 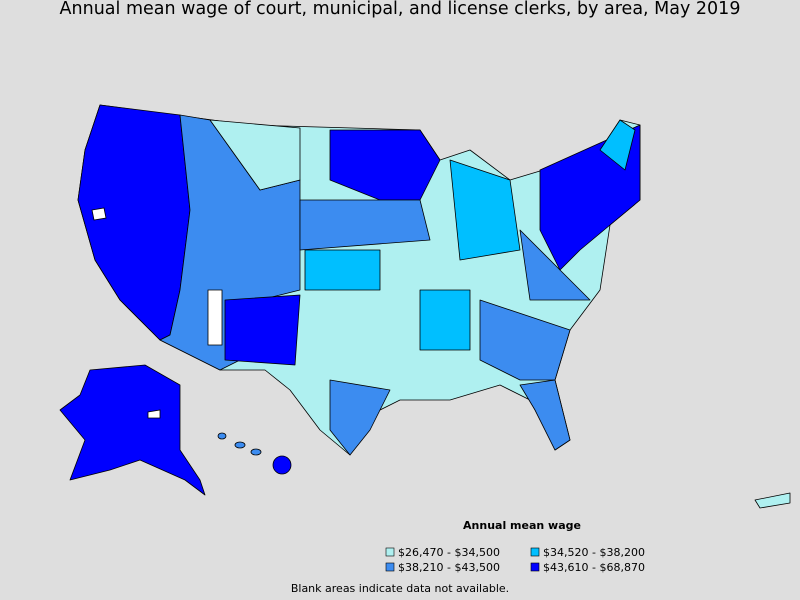 I want to click on alaska, so click(x=132, y=430).